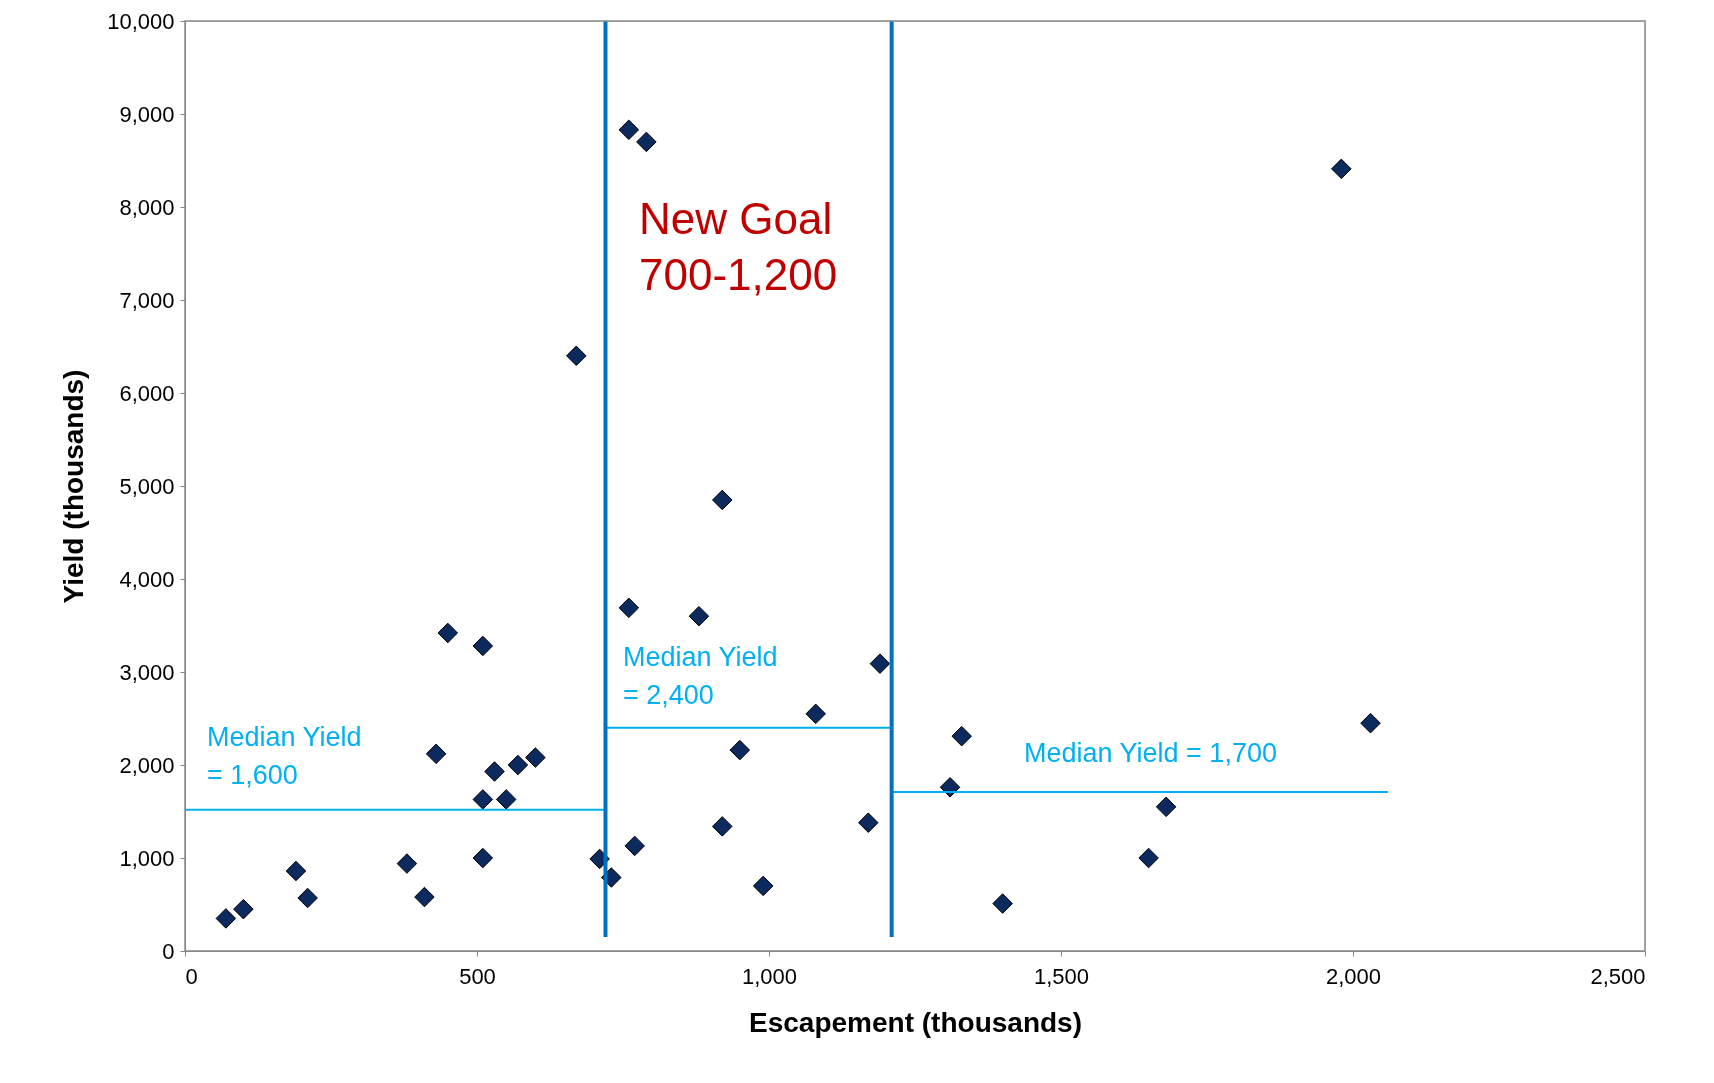 This screenshot has height=1083, width=1714. What do you see at coordinates (1150, 753) in the screenshot?
I see `annotation: Median Yield = 1,700` at bounding box center [1150, 753].